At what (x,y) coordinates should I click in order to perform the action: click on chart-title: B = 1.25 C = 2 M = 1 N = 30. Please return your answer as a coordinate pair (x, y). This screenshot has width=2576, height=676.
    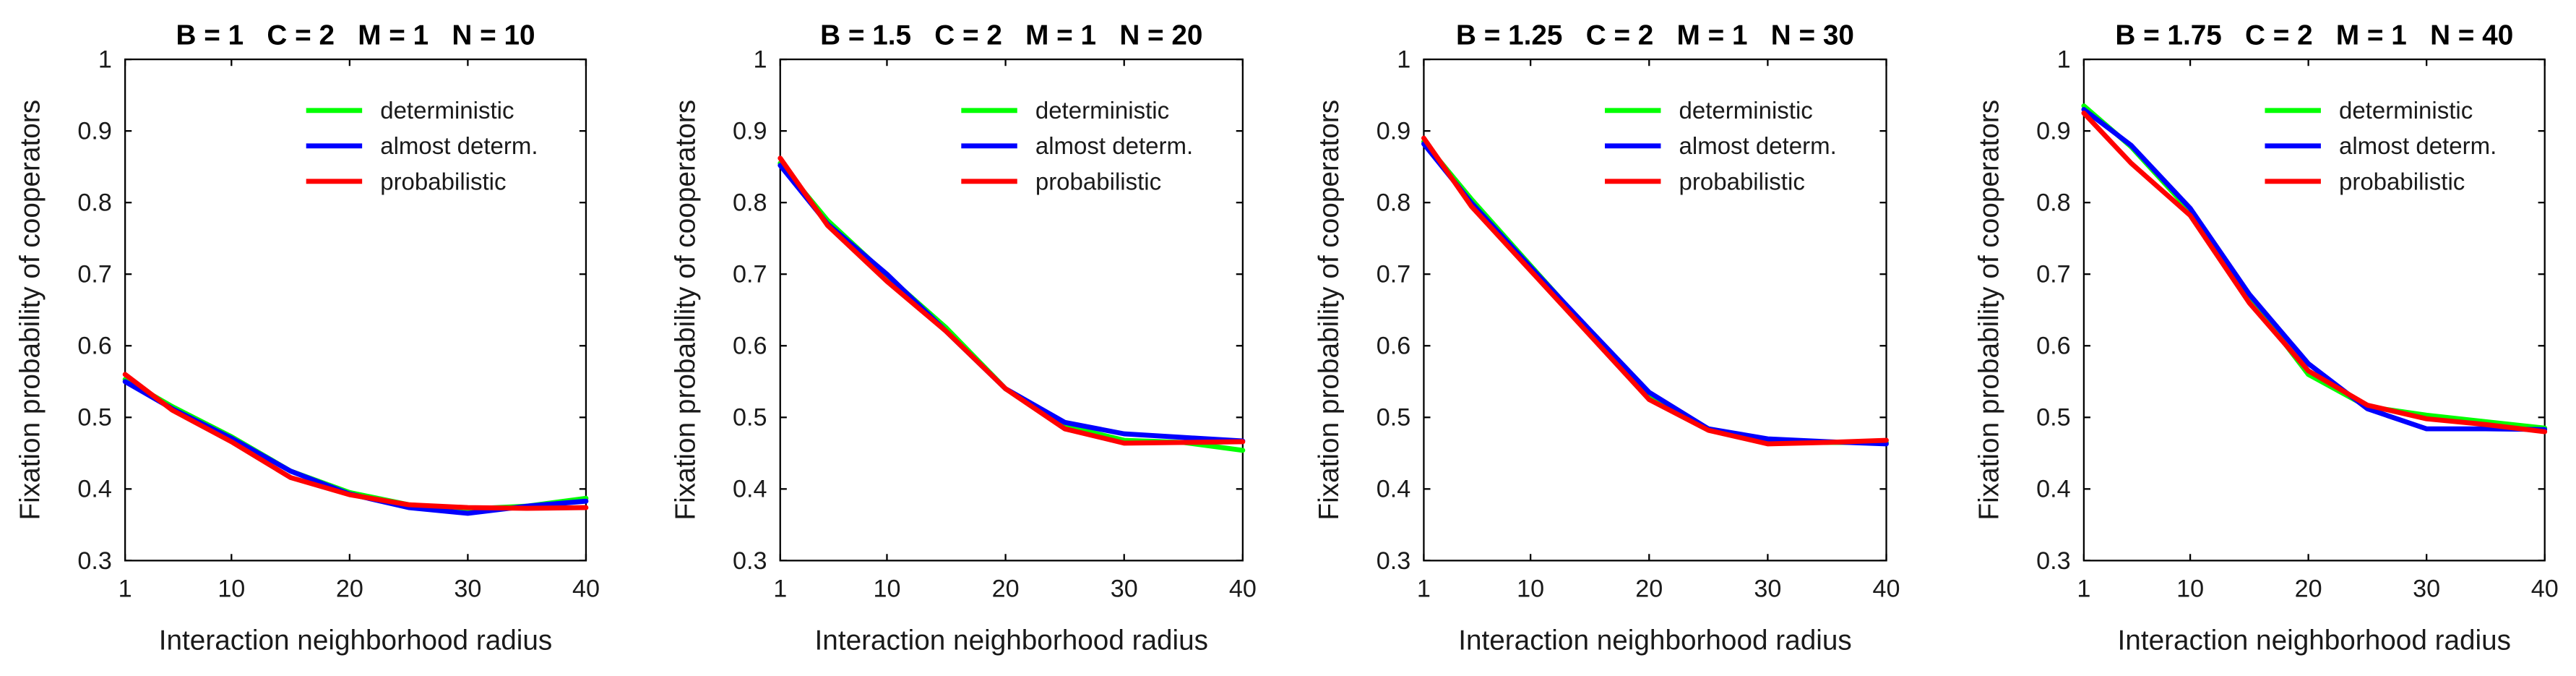
    Looking at the image, I should click on (1655, 35).